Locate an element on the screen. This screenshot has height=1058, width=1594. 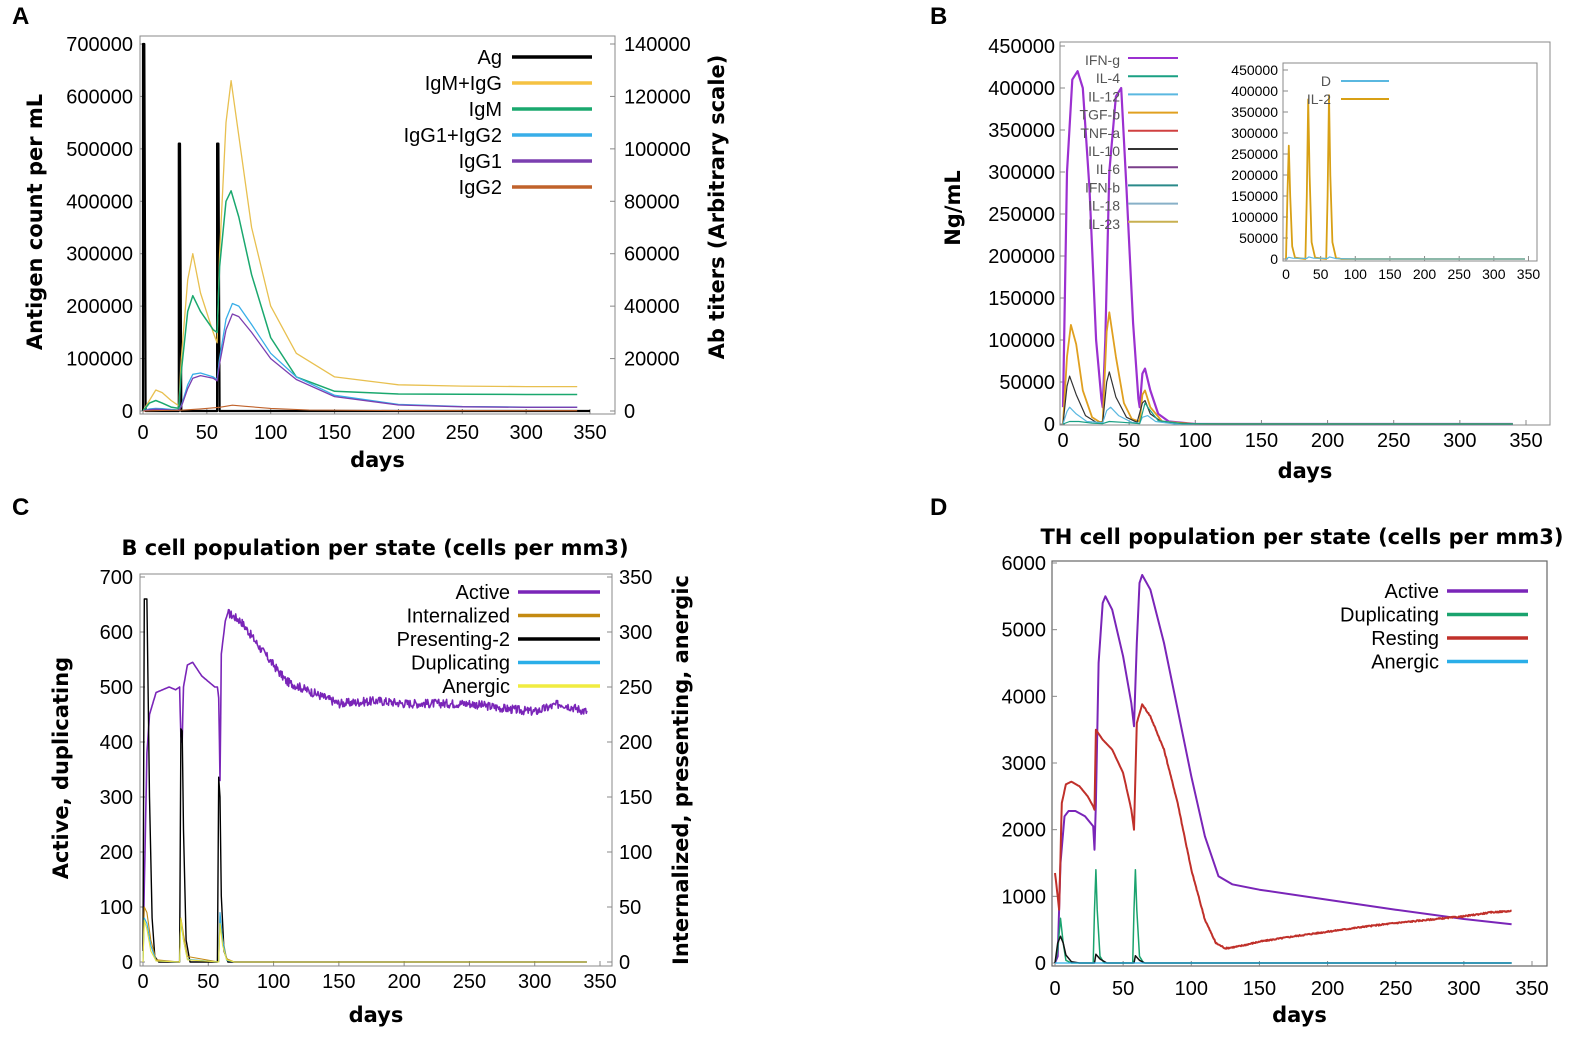
a-y-axis-label: Antigen count per mL is located at coordinates (35, 222).